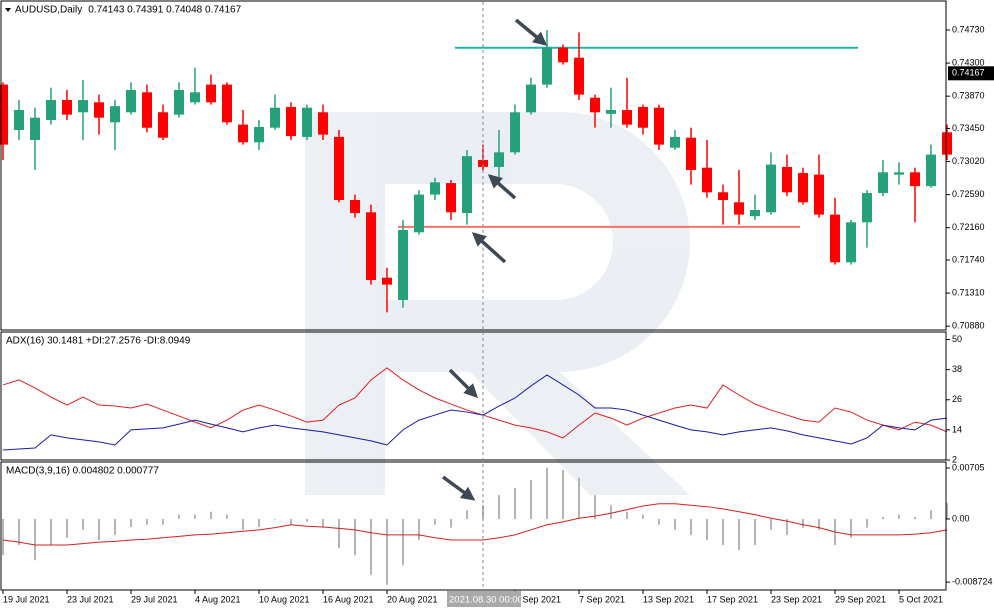  What do you see at coordinates (82, 471) in the screenshot?
I see `pane-title: MACD(3,9,16) 0.004802 0.000777` at bounding box center [82, 471].